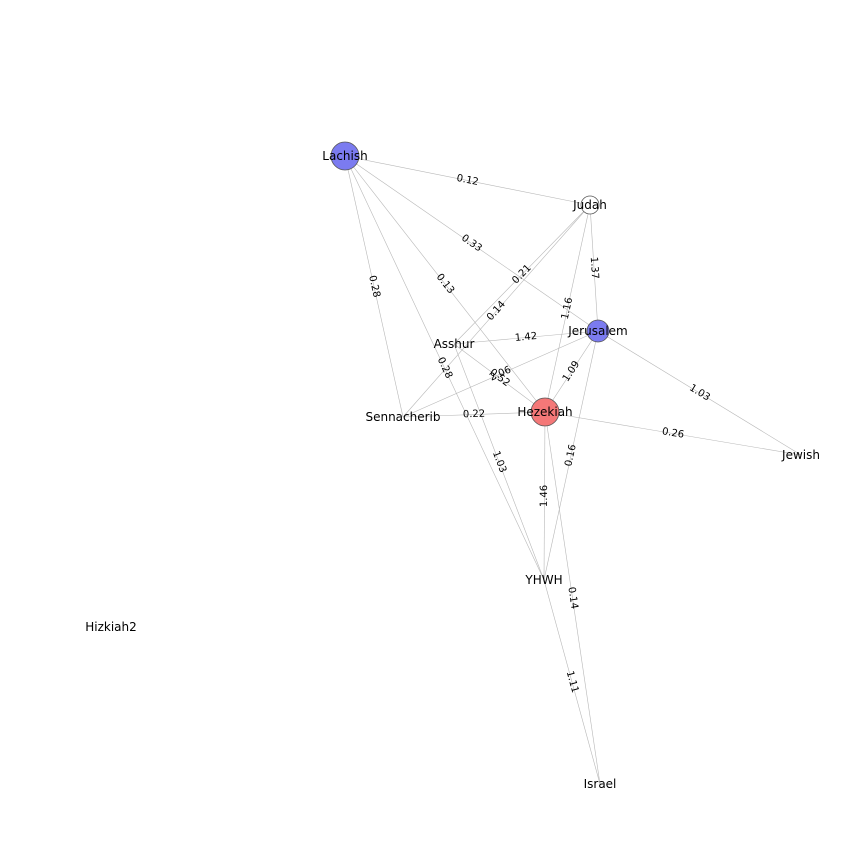 The image size is (864, 864). I want to click on node-lachish, so click(345, 156).